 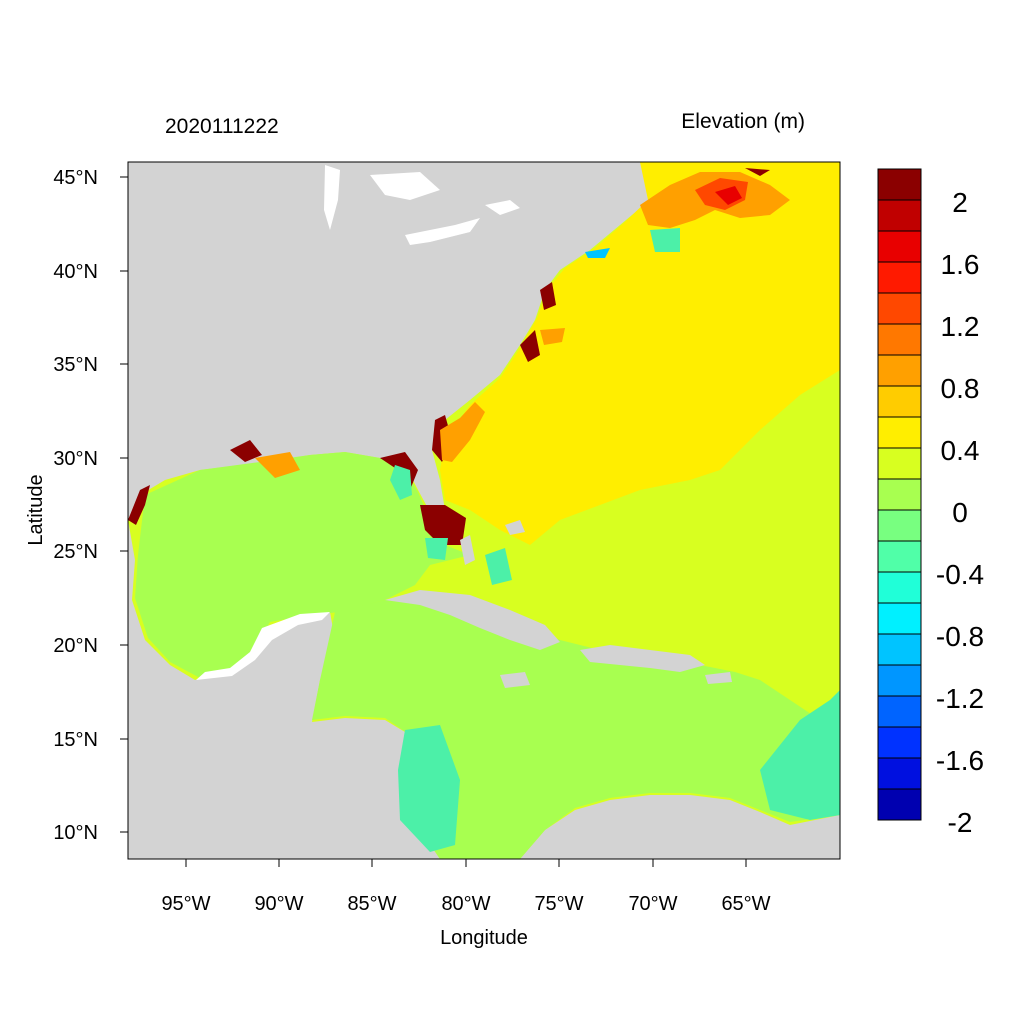 What do you see at coordinates (640, 353) in the screenshot?
I see `atlantic-inner-field` at bounding box center [640, 353].